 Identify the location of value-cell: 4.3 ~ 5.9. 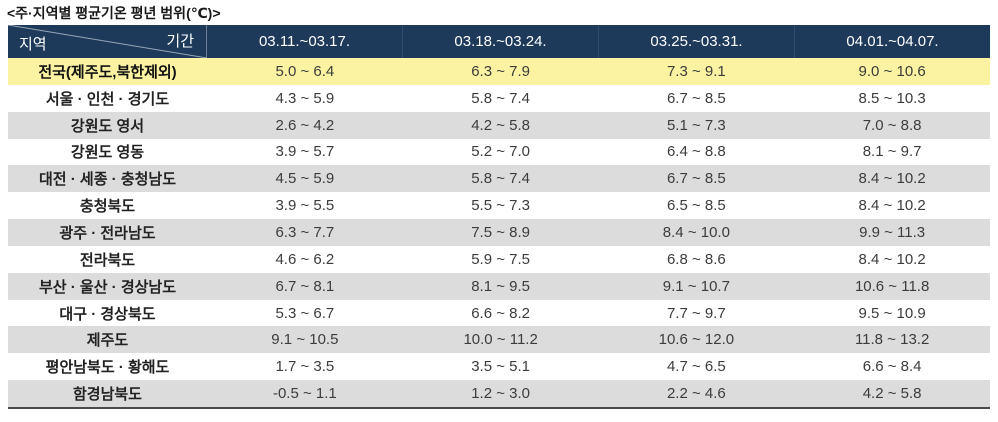
(305, 98).